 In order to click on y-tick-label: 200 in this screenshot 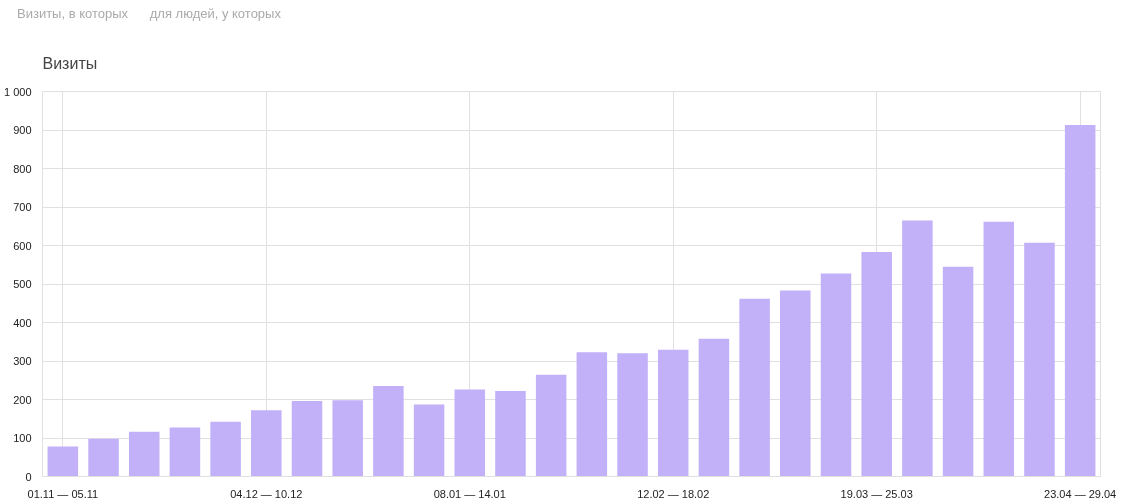, I will do `click(22, 399)`.